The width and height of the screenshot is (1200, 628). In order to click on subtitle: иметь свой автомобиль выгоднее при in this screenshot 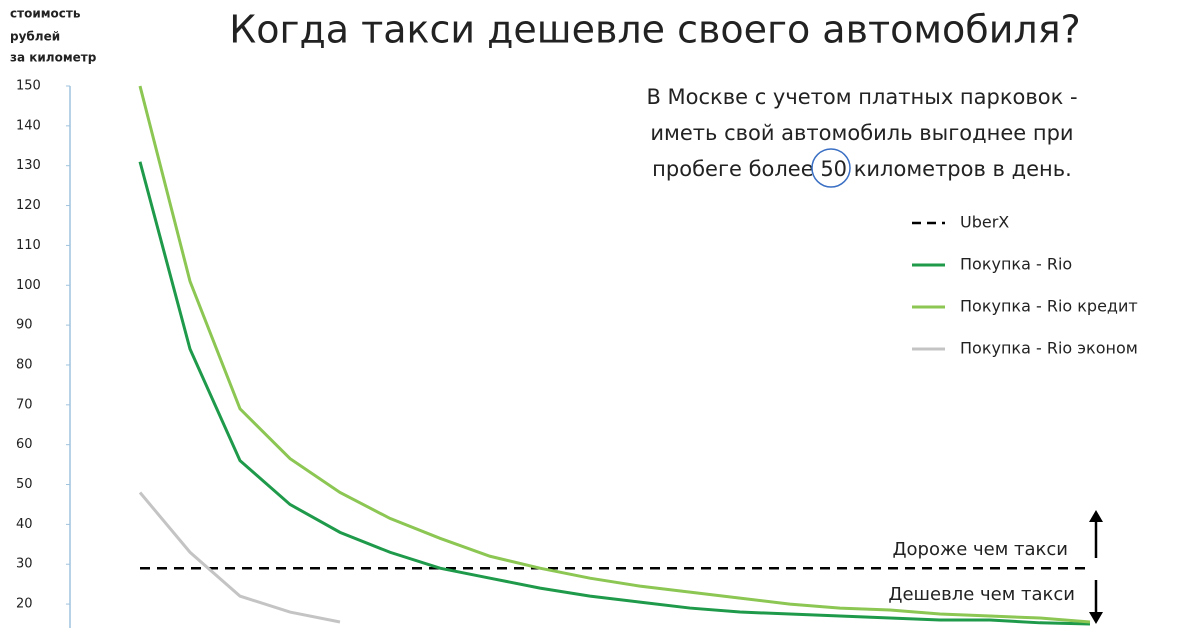, I will do `click(861, 133)`.